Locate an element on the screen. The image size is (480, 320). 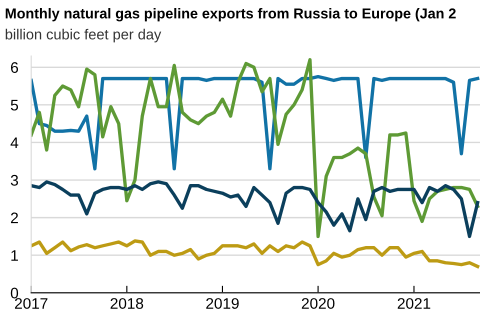
y-tick-label: 2 is located at coordinates (14, 218).